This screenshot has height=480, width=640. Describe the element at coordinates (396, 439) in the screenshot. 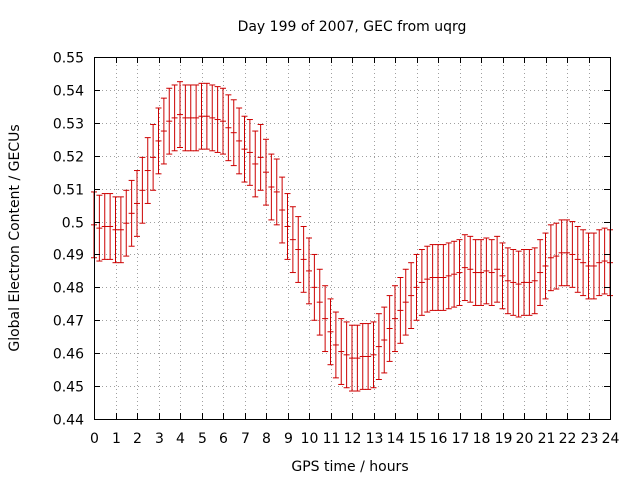

I see `x-tick-label: 14` at that location.